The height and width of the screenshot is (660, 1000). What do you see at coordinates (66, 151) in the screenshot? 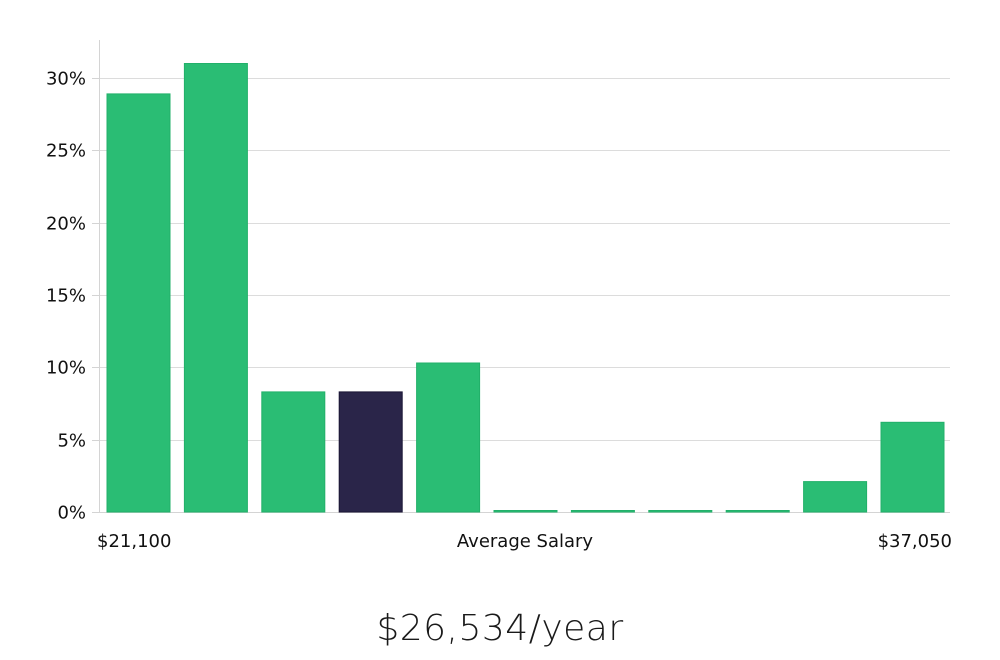
I see `y-tick-label: 25%` at bounding box center [66, 151].